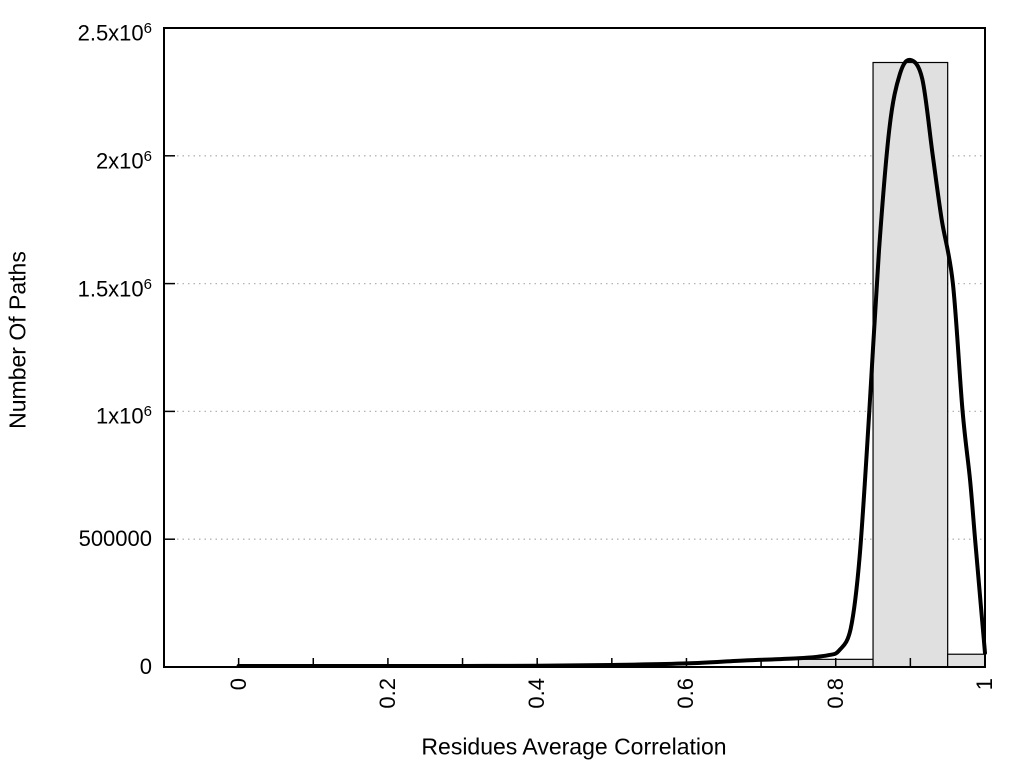  I want to click on y-tick-label: 1.5x106, so click(114, 288).